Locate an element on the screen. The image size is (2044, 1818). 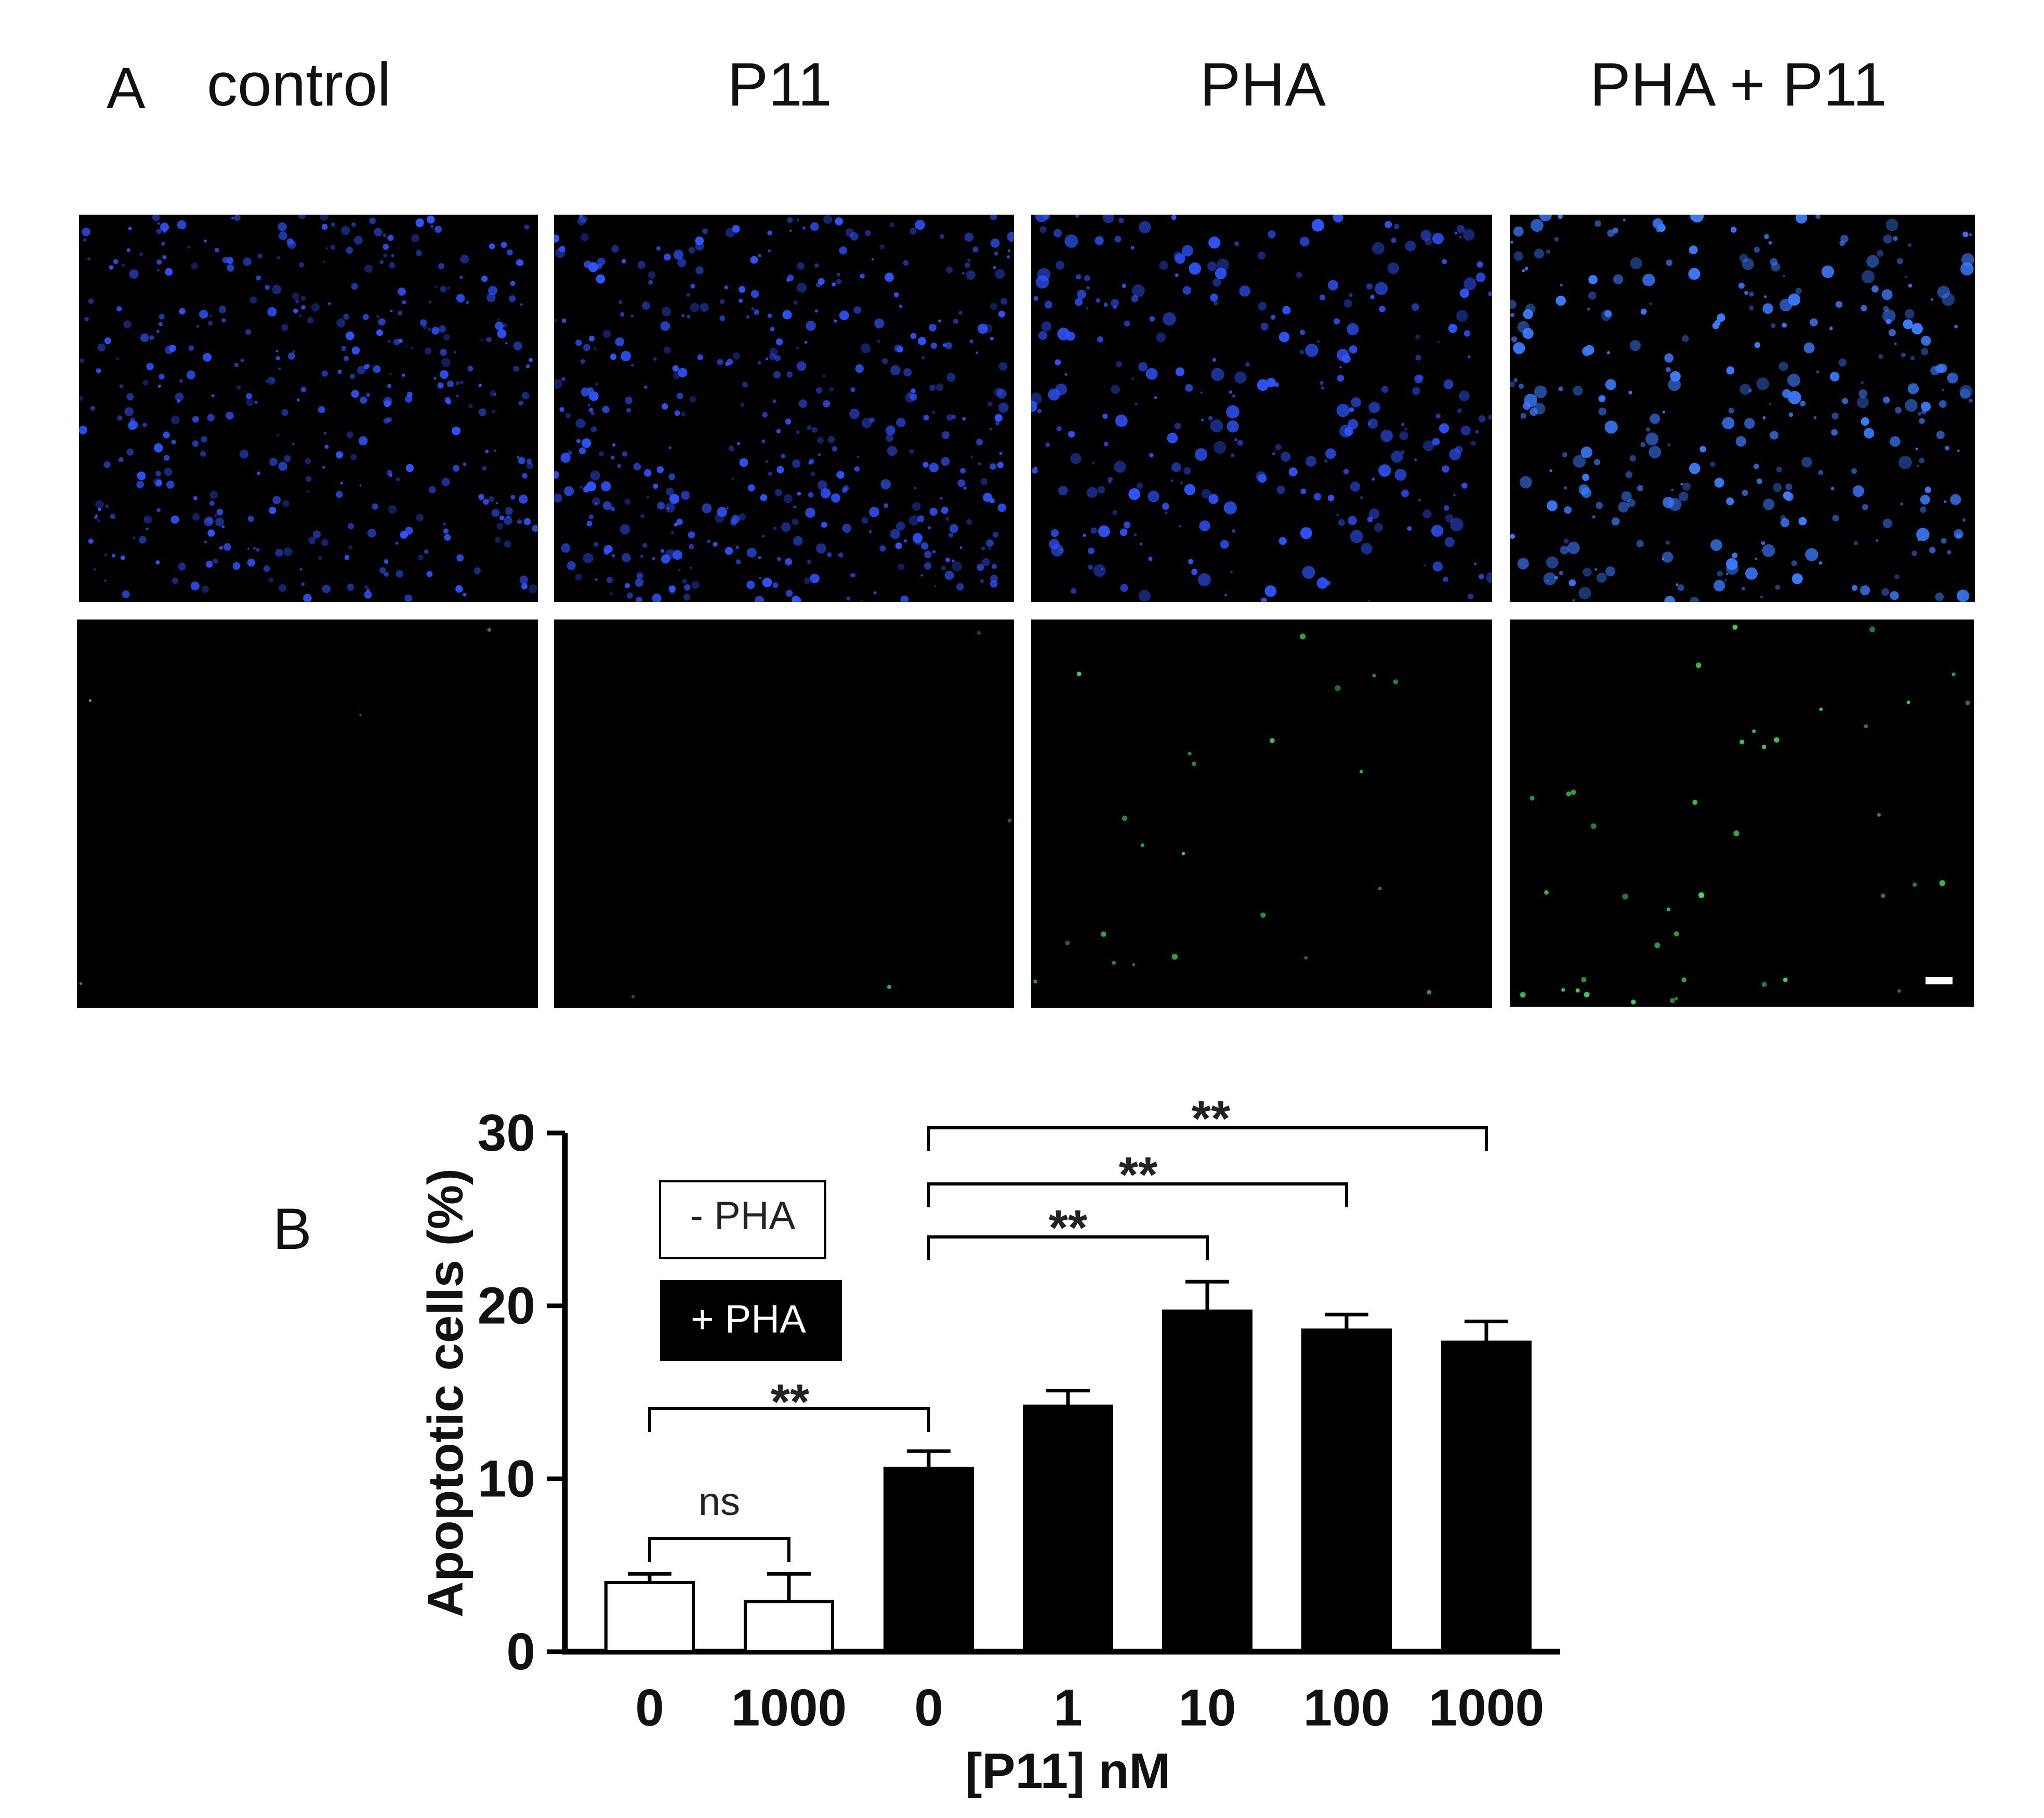
x-tick-label-0: 0 is located at coordinates (649, 1708).